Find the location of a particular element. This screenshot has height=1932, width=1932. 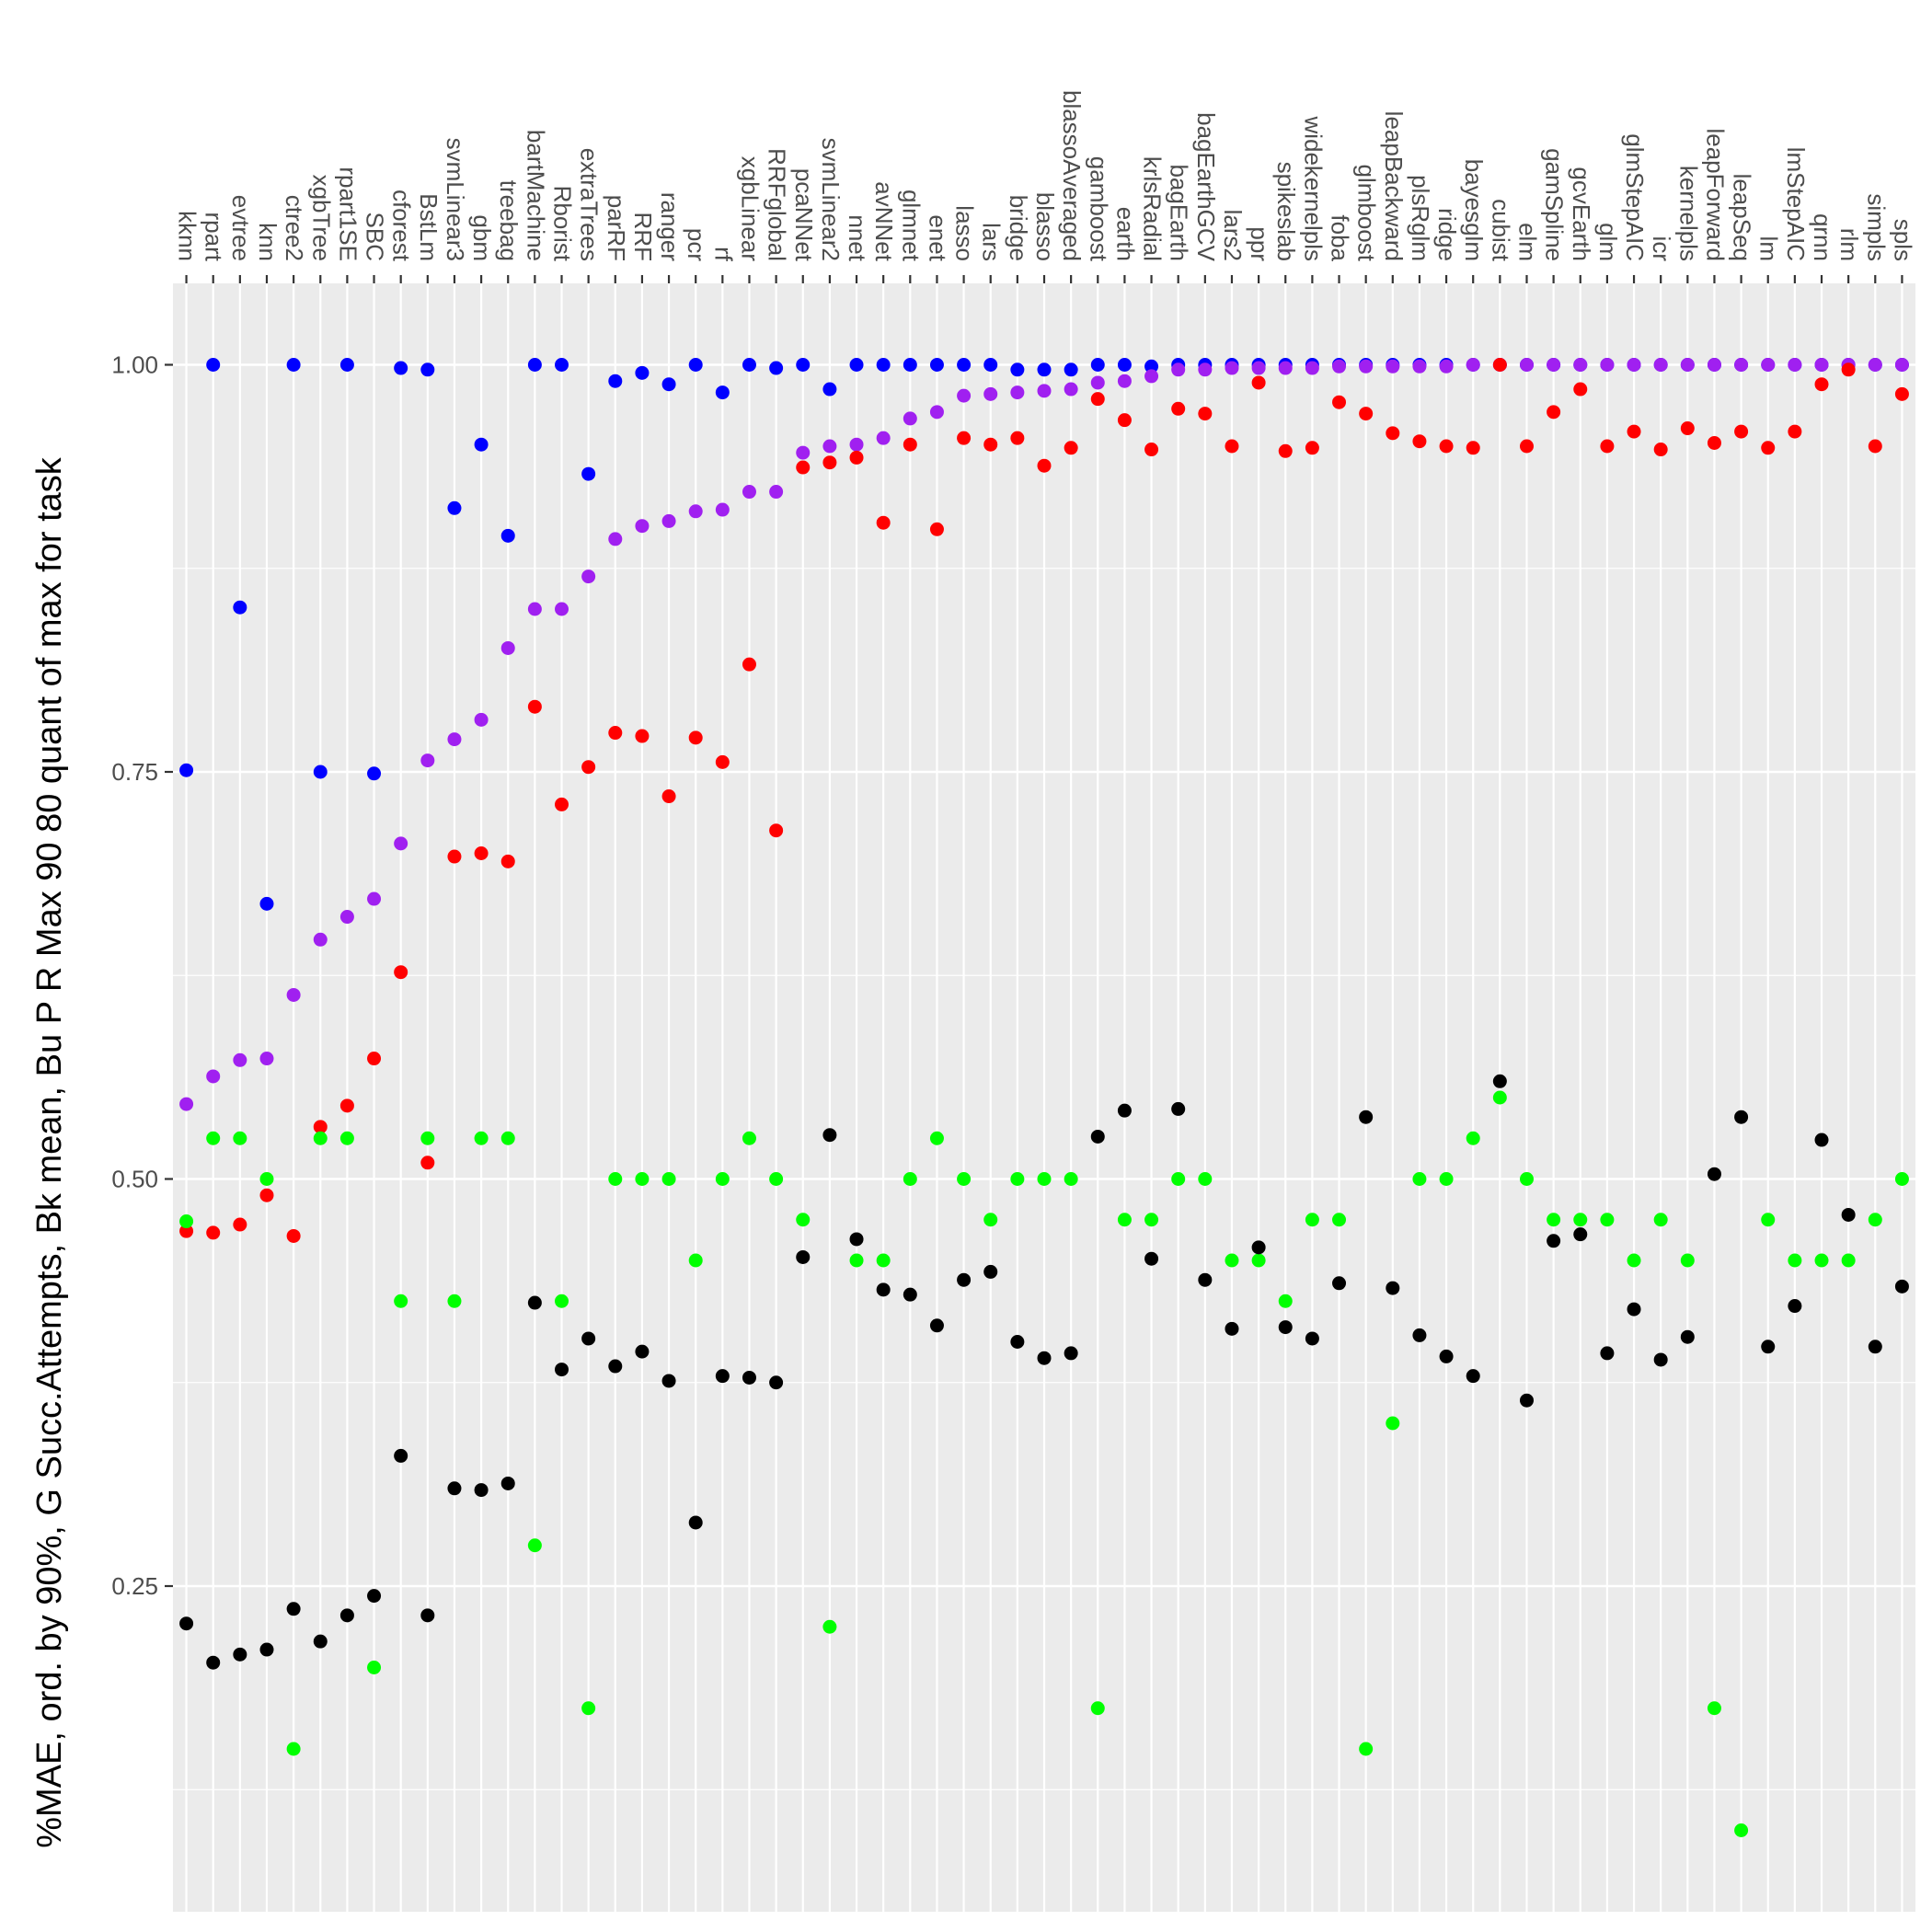

x-tick-label: svmLinear2 is located at coordinates (831, 199).